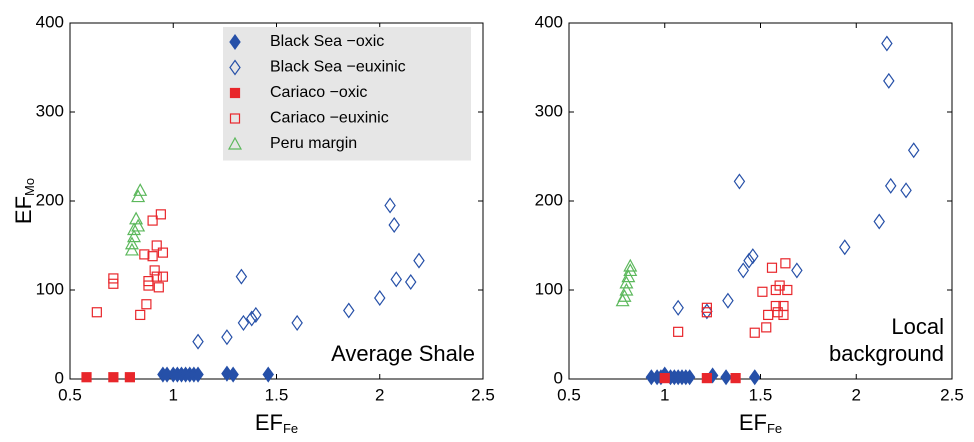 The height and width of the screenshot is (442, 974). I want to click on legend-box, so click(347, 94).